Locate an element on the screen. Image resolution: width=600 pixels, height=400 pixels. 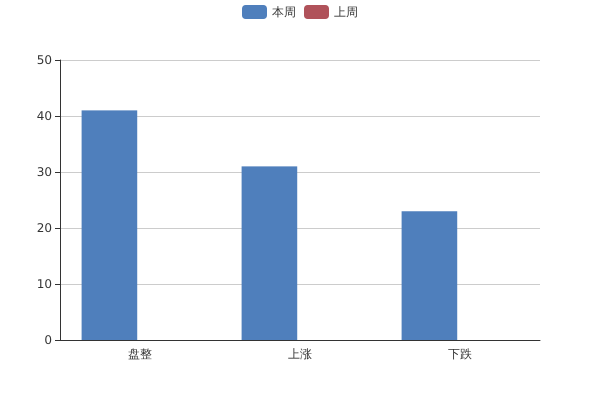
x-tick-label: 盘整 is located at coordinates (140, 354).